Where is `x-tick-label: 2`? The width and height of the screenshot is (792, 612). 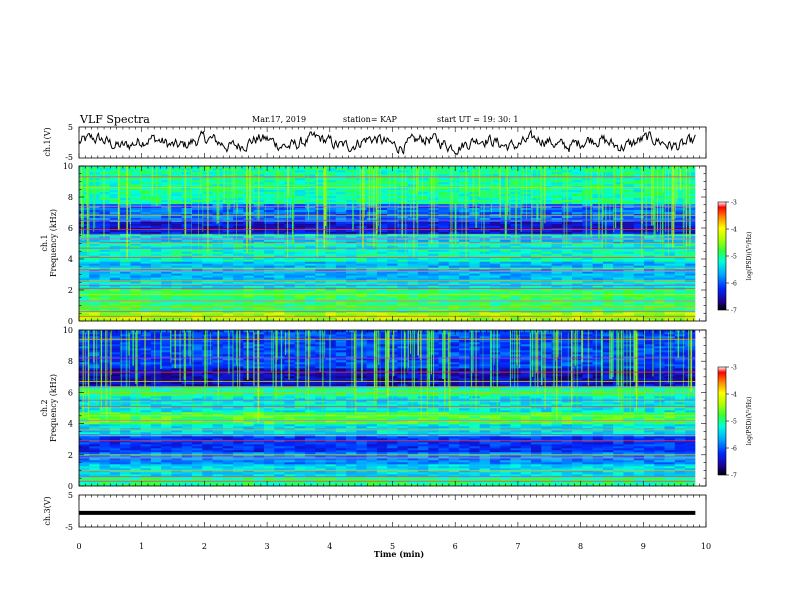
x-tick-label: 2 is located at coordinates (204, 546).